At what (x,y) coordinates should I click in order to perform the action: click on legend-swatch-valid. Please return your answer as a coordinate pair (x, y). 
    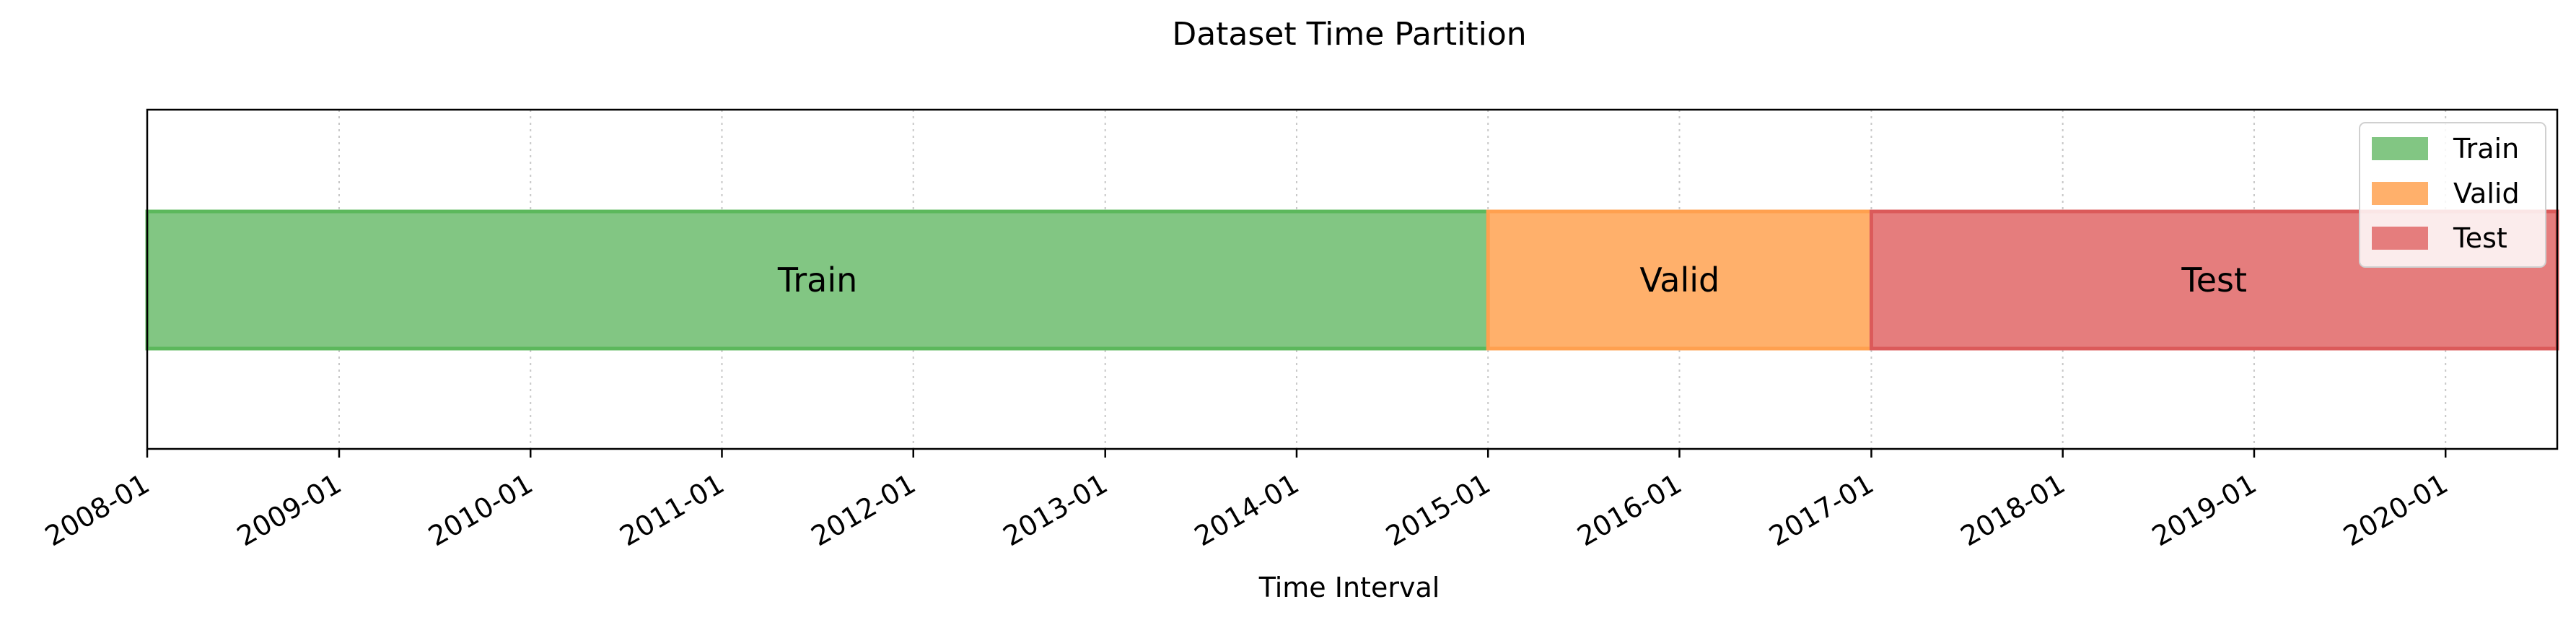
    Looking at the image, I should click on (2400, 193).